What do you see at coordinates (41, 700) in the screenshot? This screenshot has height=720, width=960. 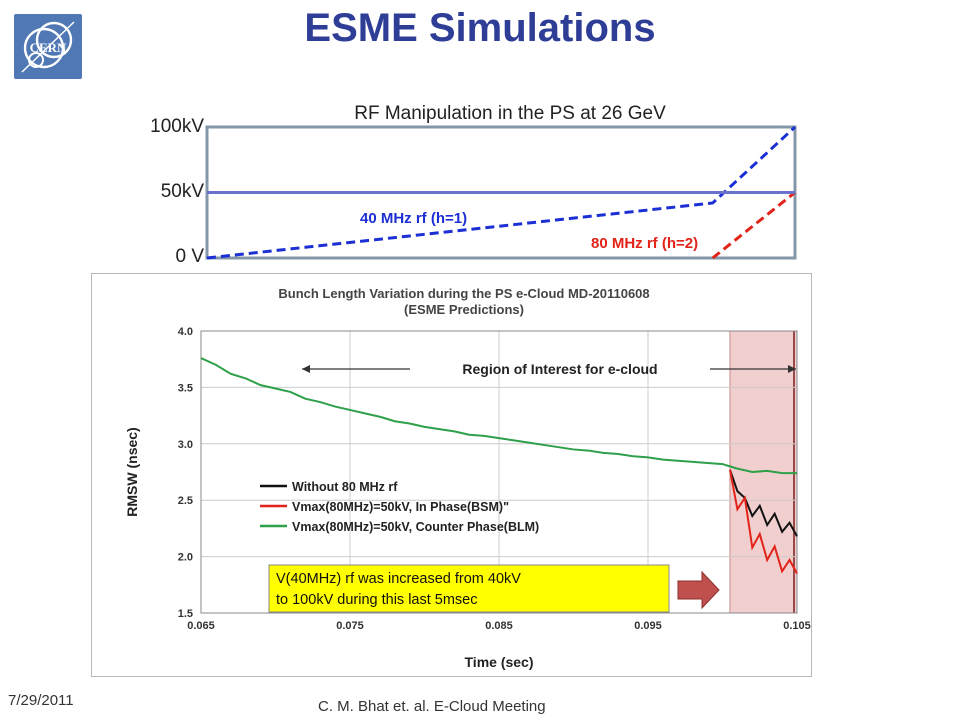 I see `footer-date: 7/29/2011` at bounding box center [41, 700].